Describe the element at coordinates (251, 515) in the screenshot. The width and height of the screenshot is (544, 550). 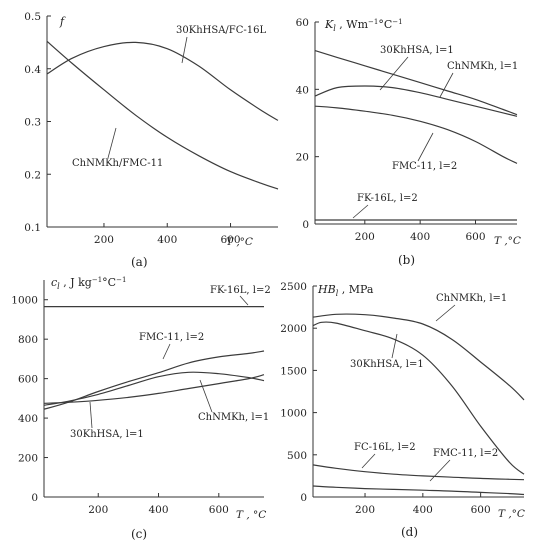
I see `x-axis-label: T , °C` at that location.